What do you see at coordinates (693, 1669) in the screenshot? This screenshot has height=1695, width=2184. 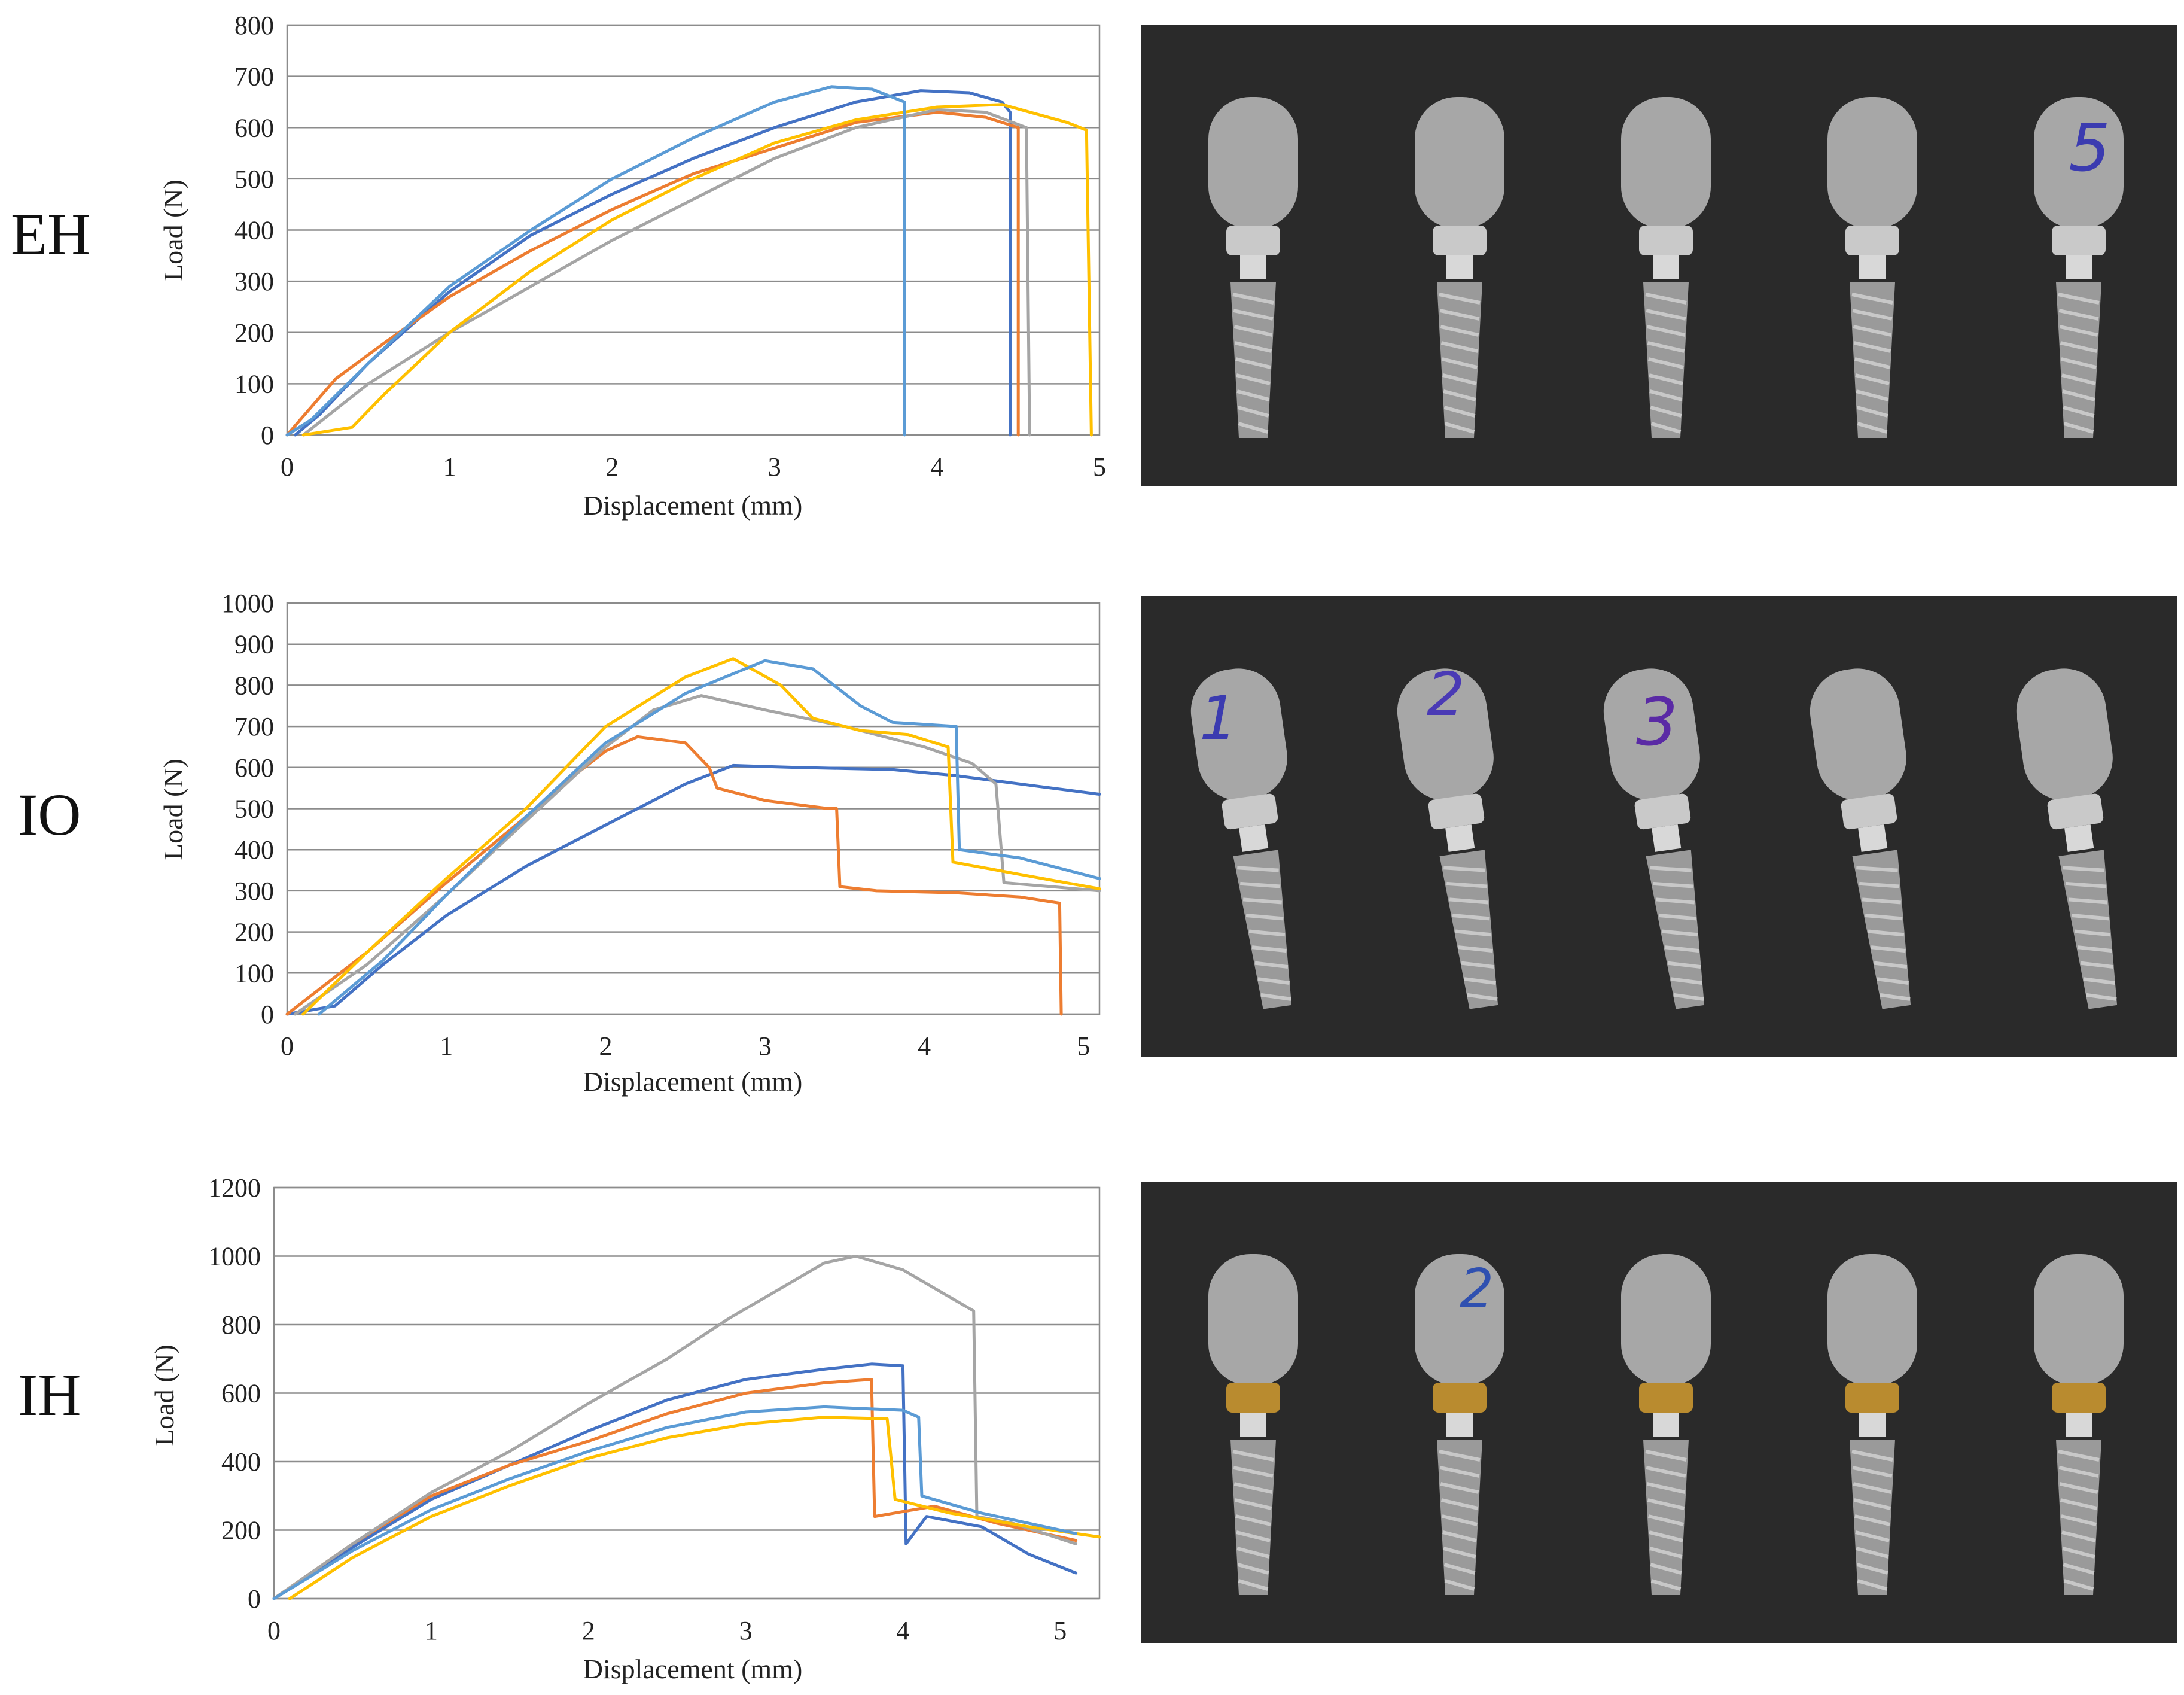 I see `x-axis-title: Displacement (mm)` at bounding box center [693, 1669].